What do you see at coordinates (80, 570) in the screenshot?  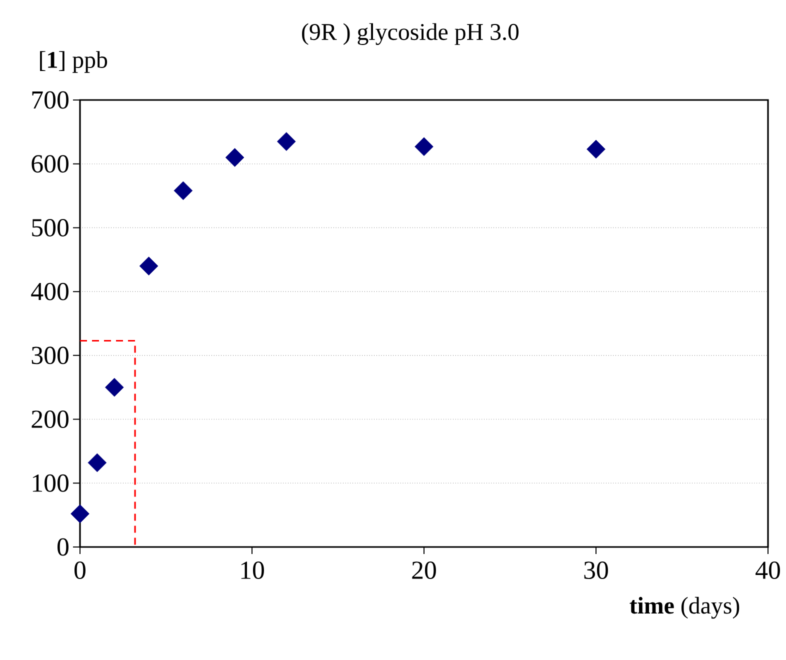 I see `x-tick-label: 0` at bounding box center [80, 570].